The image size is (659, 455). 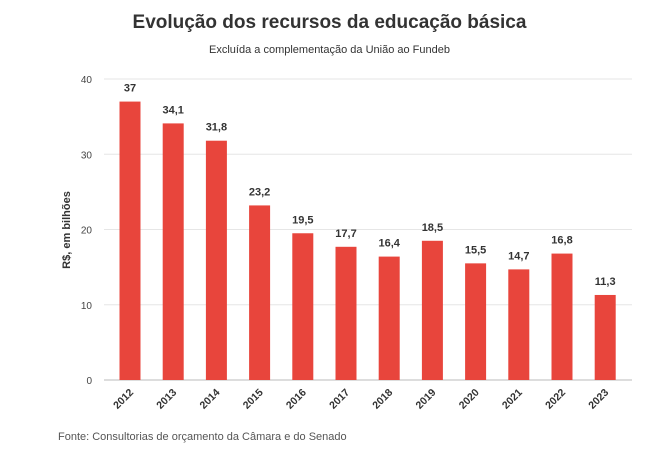 What do you see at coordinates (302, 220) in the screenshot?
I see `value-label: 19,5` at bounding box center [302, 220].